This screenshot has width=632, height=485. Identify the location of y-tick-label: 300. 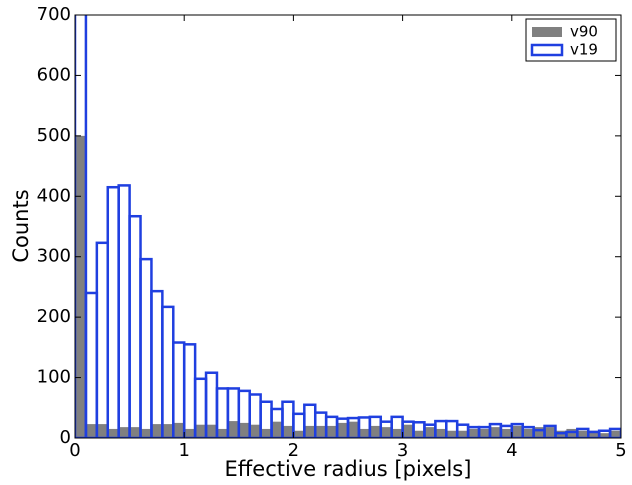
(54, 256).